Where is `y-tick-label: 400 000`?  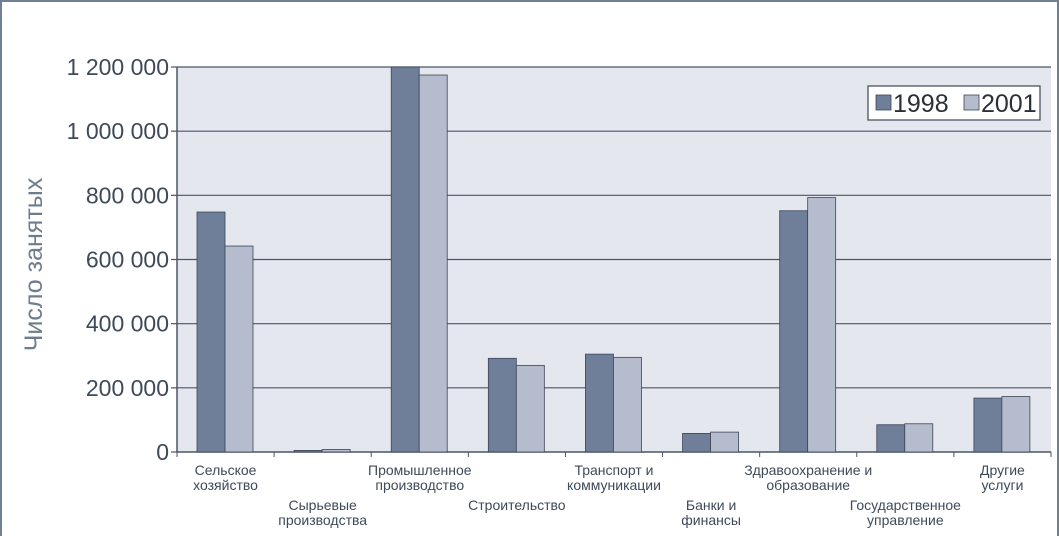 y-tick-label: 400 000 is located at coordinates (127, 324).